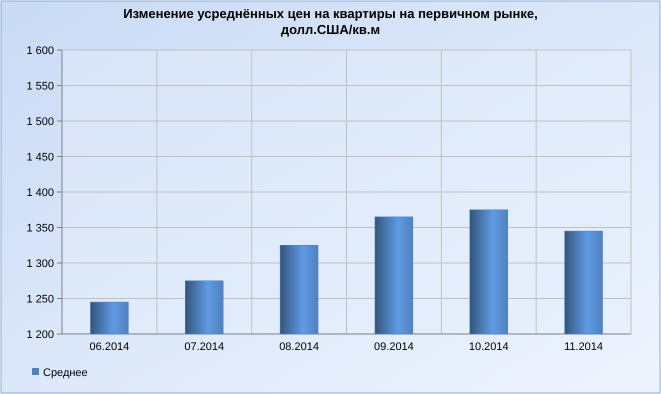 This screenshot has height=394, width=661. Describe the element at coordinates (584, 347) in the screenshot. I see `x-tick-label: 11.2014` at that location.